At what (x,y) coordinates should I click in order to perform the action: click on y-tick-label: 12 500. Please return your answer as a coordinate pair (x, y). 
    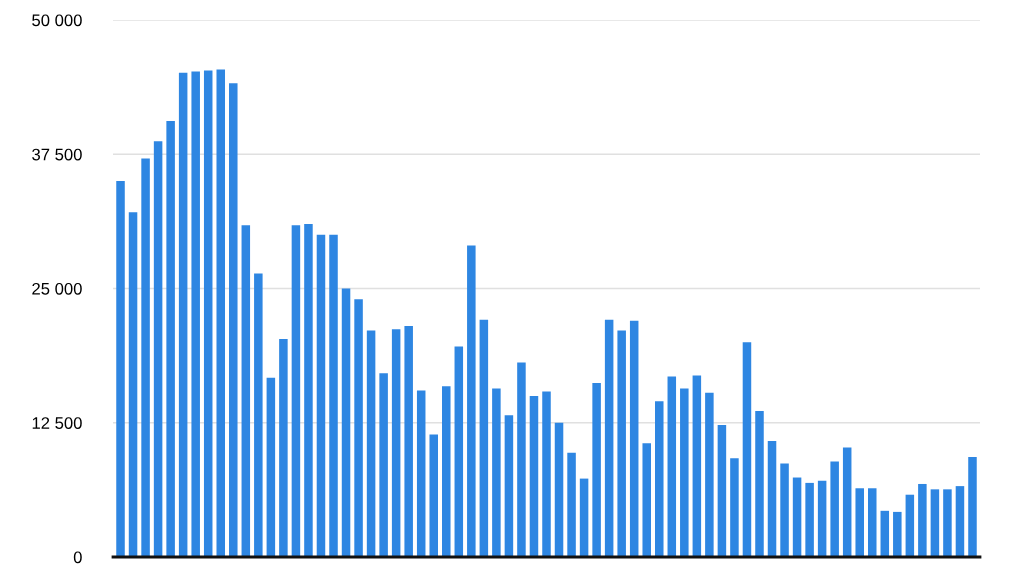
    Looking at the image, I should click on (57, 423).